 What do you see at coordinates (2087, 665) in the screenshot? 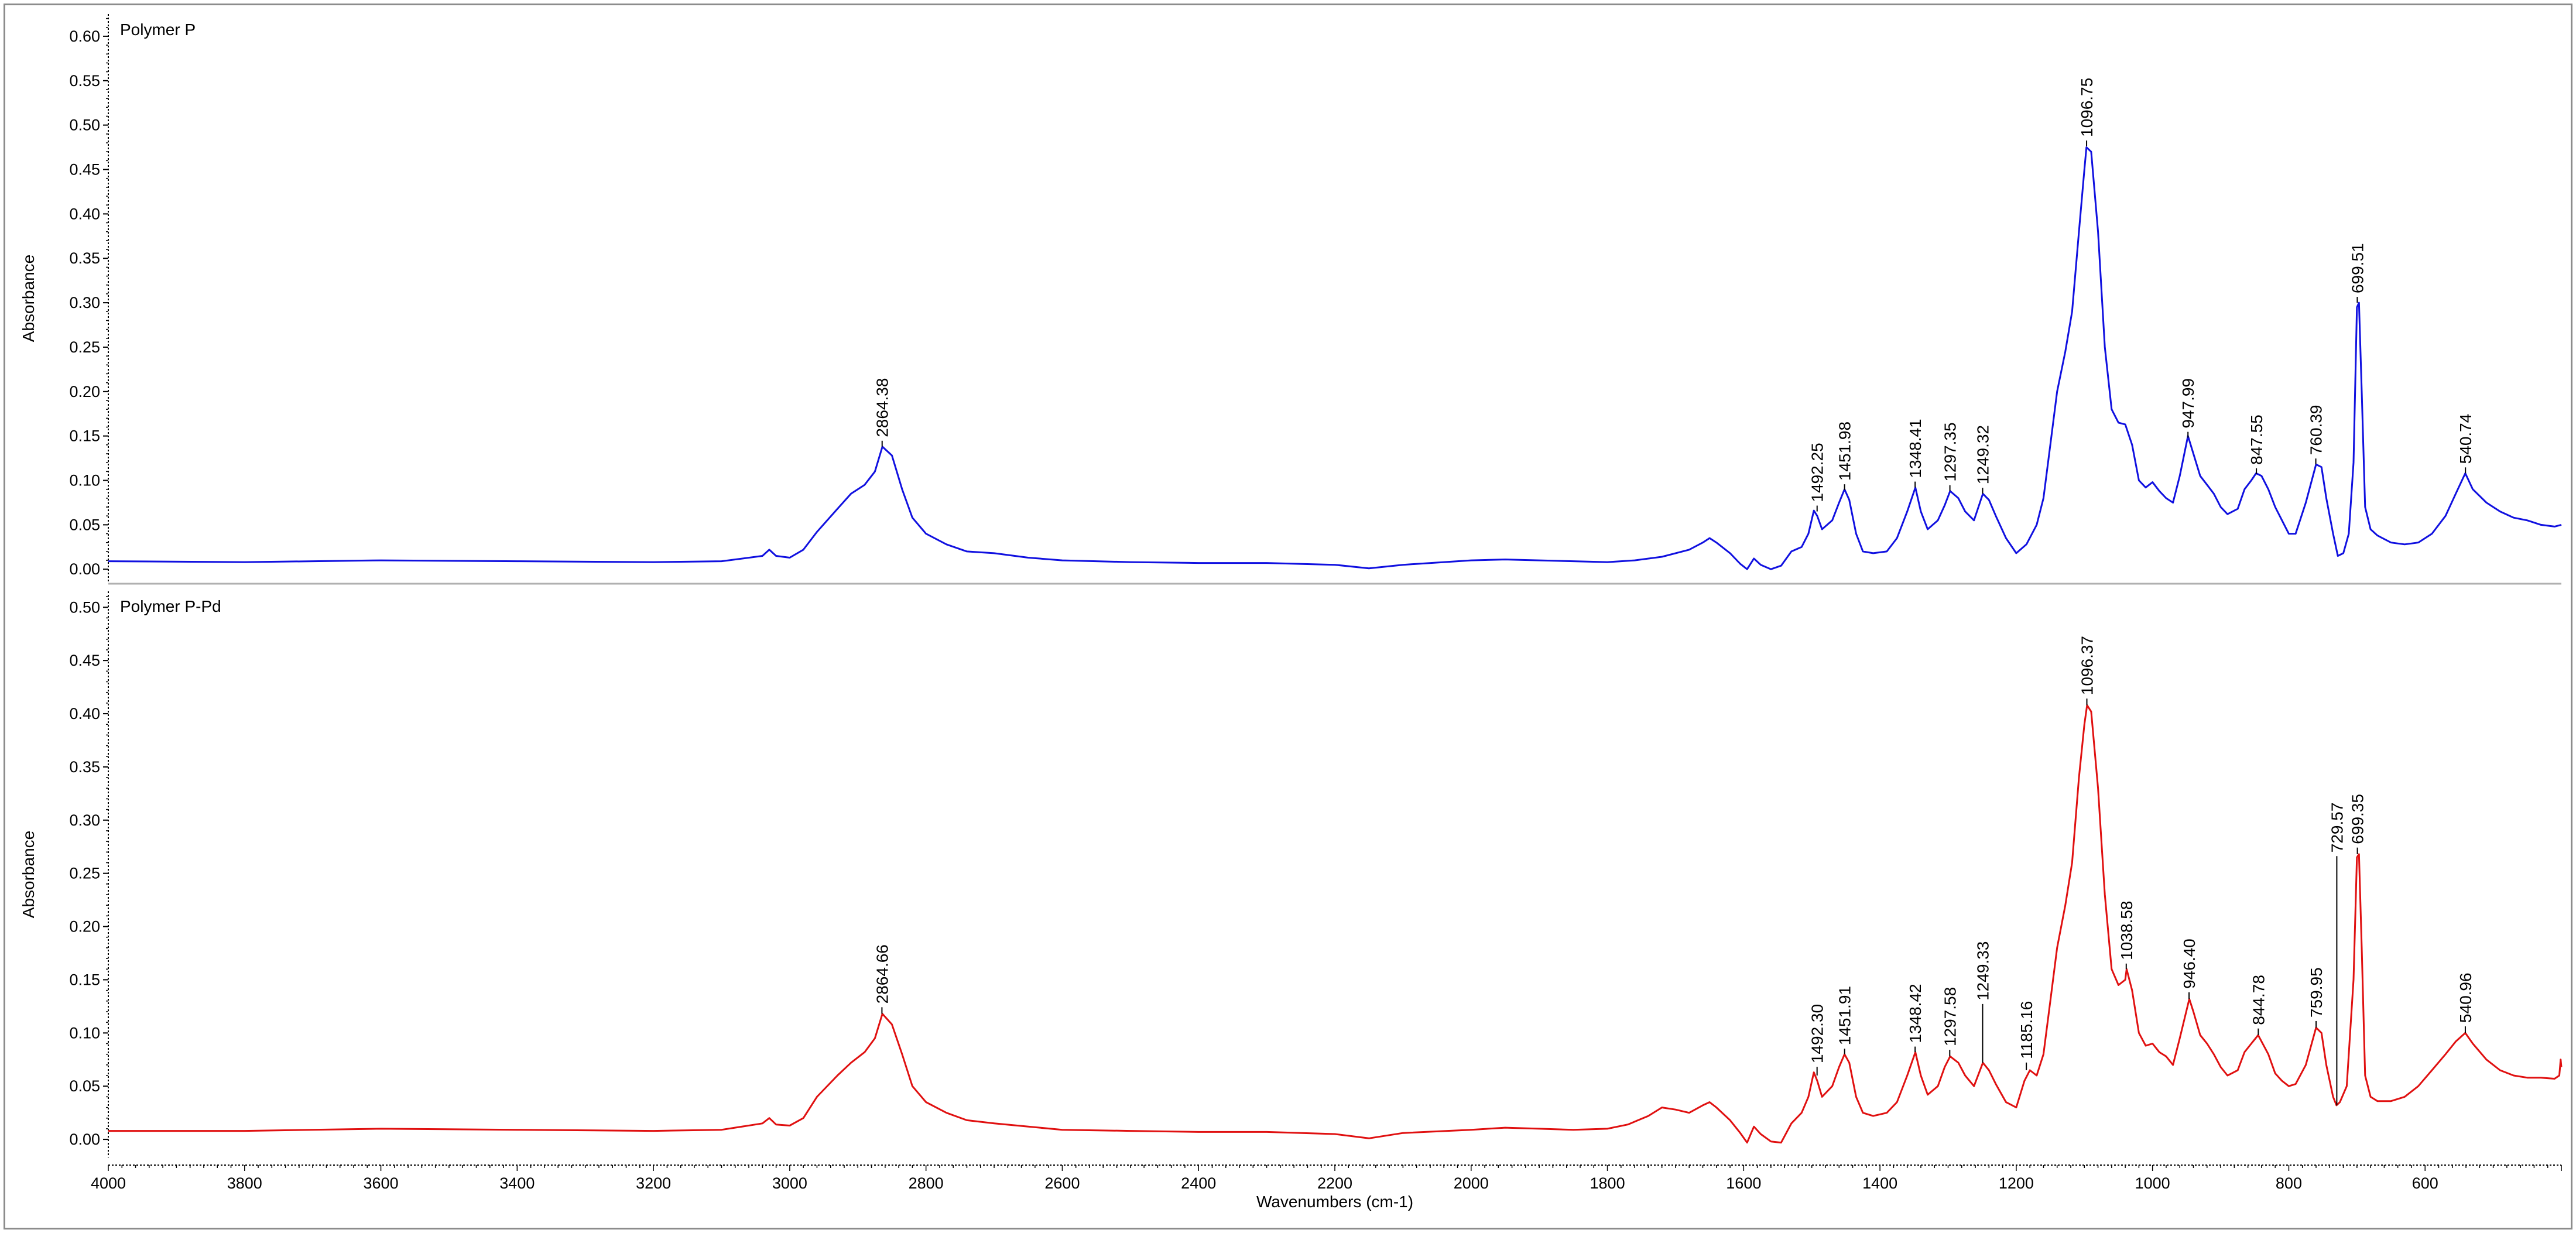
I see `peak-label: 1096.37` at bounding box center [2087, 665].